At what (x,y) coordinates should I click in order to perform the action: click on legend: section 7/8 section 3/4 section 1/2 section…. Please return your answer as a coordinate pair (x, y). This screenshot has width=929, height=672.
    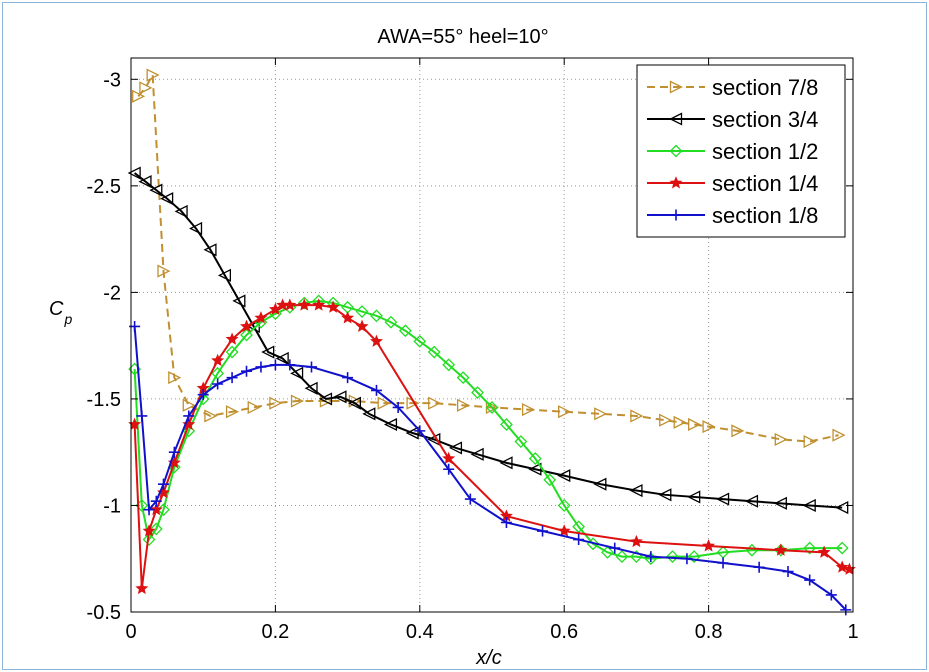
    Looking at the image, I should click on (741, 151).